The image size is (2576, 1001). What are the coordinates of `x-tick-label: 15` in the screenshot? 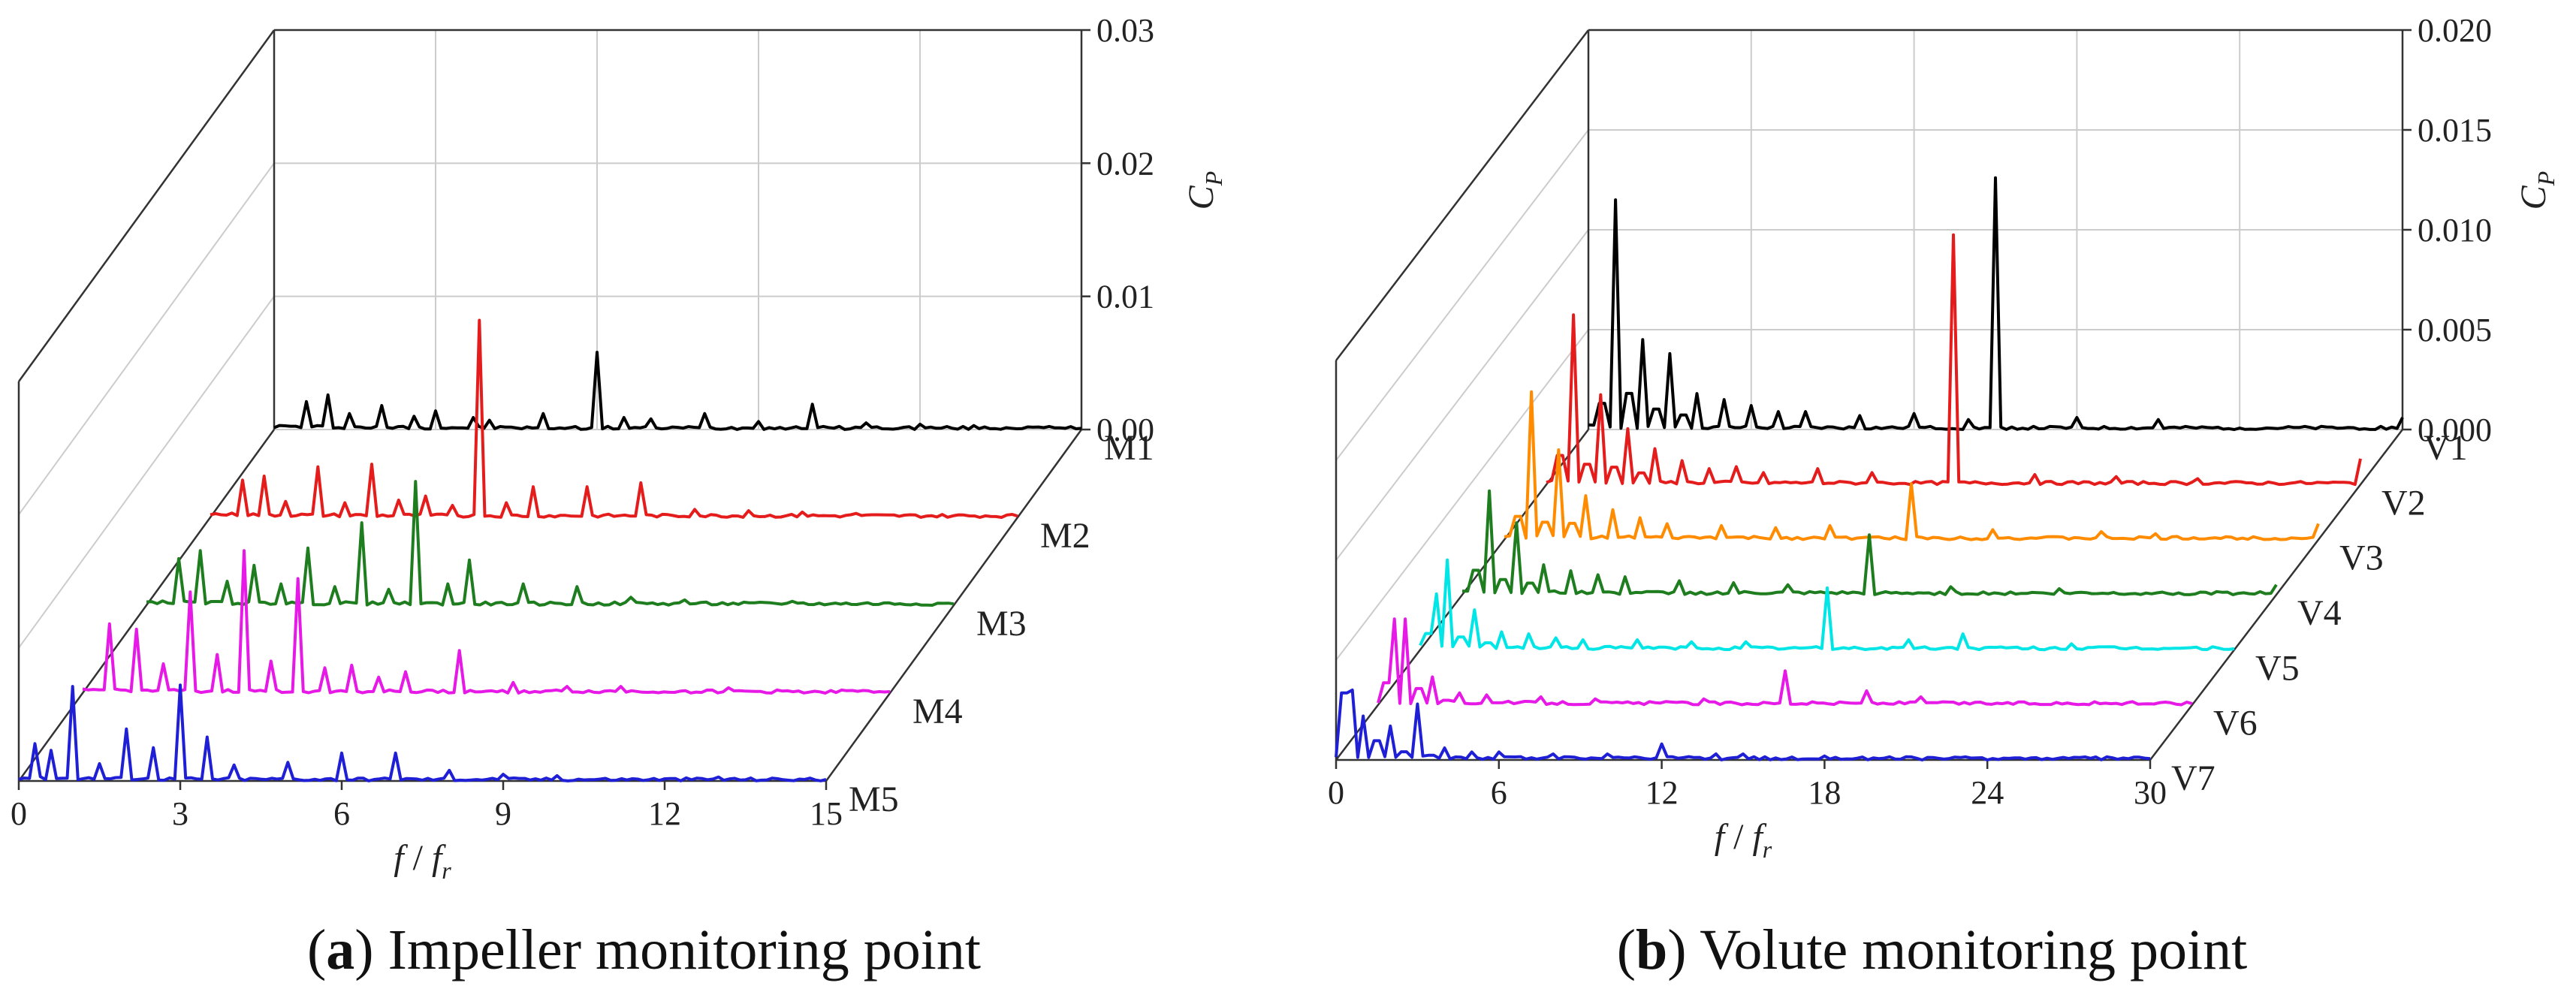 It's located at (826, 814).